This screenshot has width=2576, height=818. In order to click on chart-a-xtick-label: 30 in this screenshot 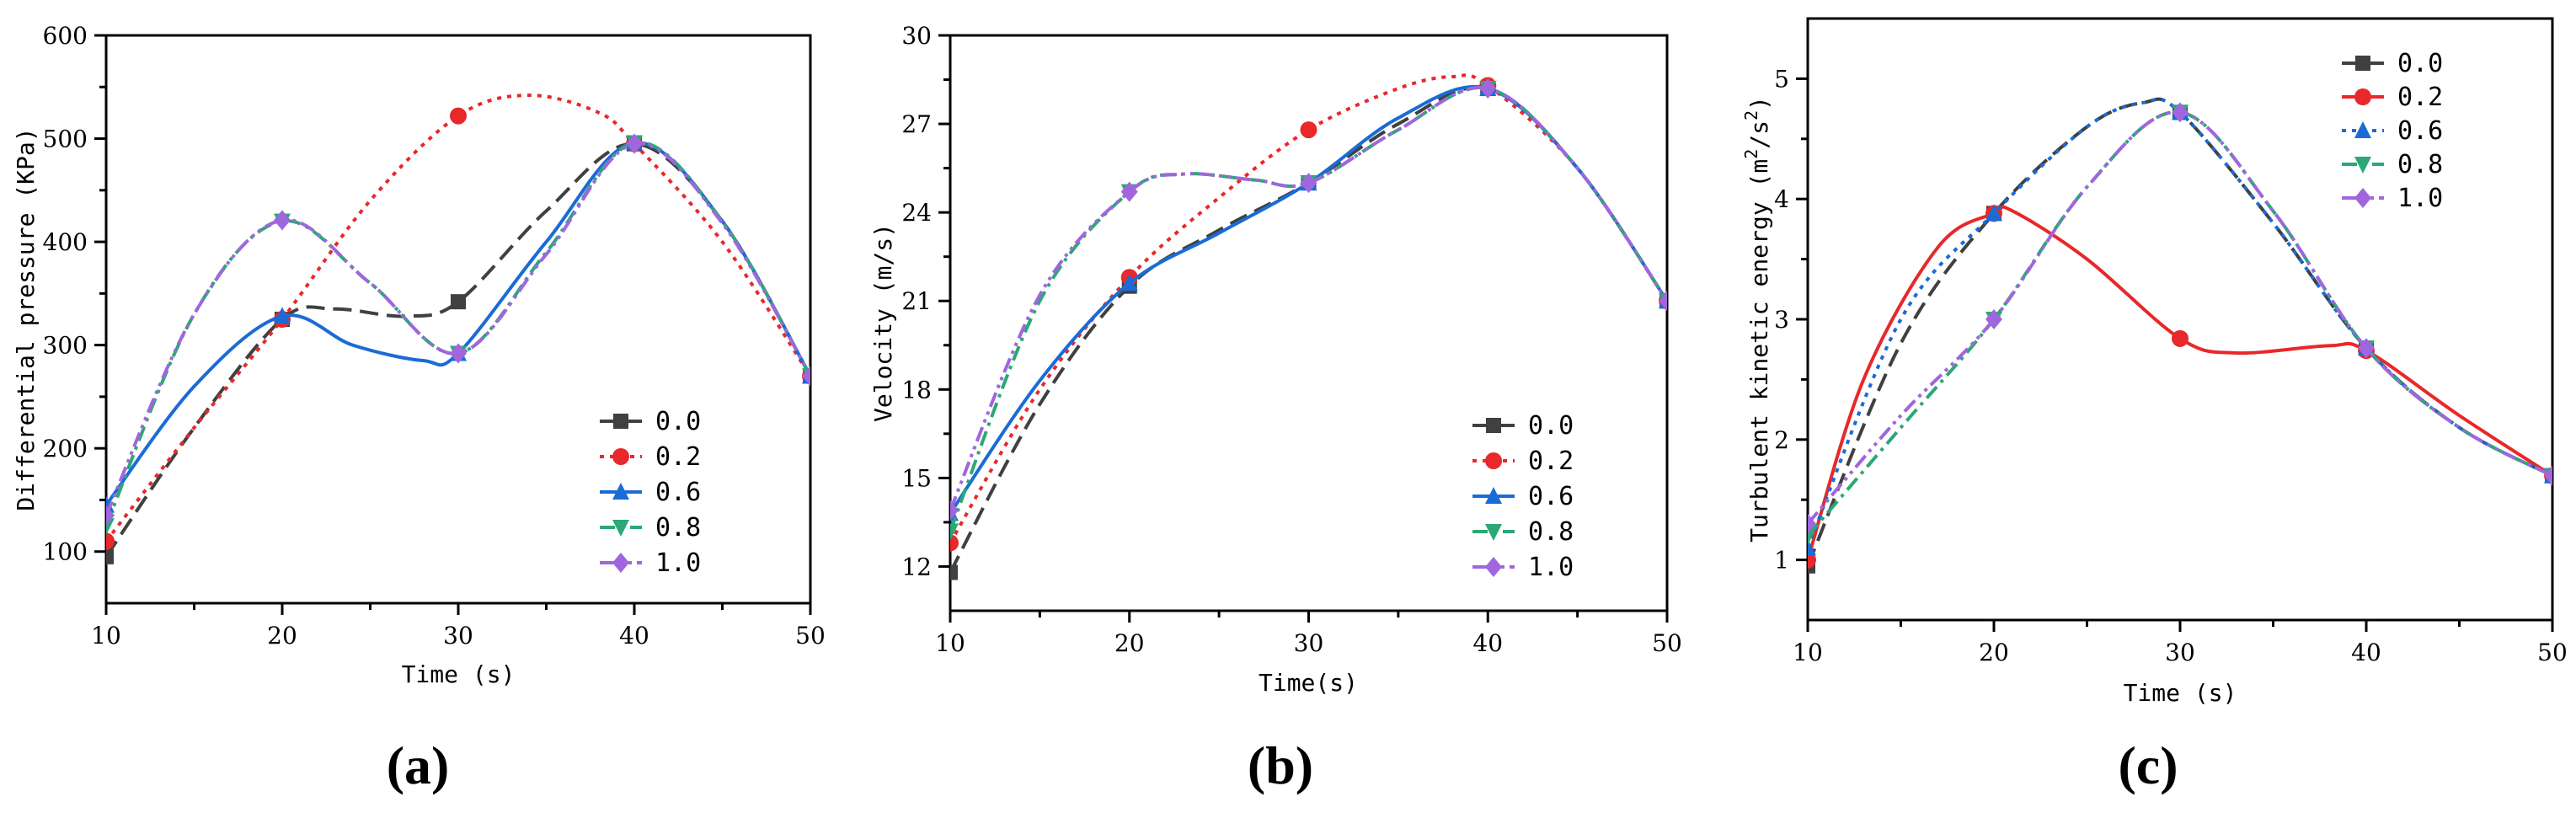, I will do `click(458, 636)`.